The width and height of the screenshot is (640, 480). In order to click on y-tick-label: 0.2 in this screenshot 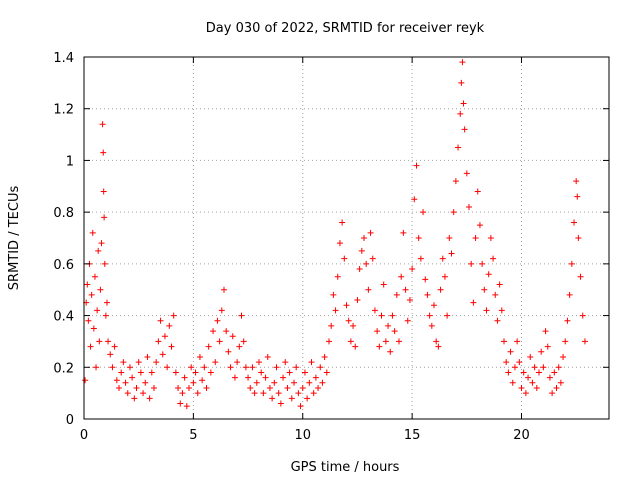, I will do `click(63, 368)`.